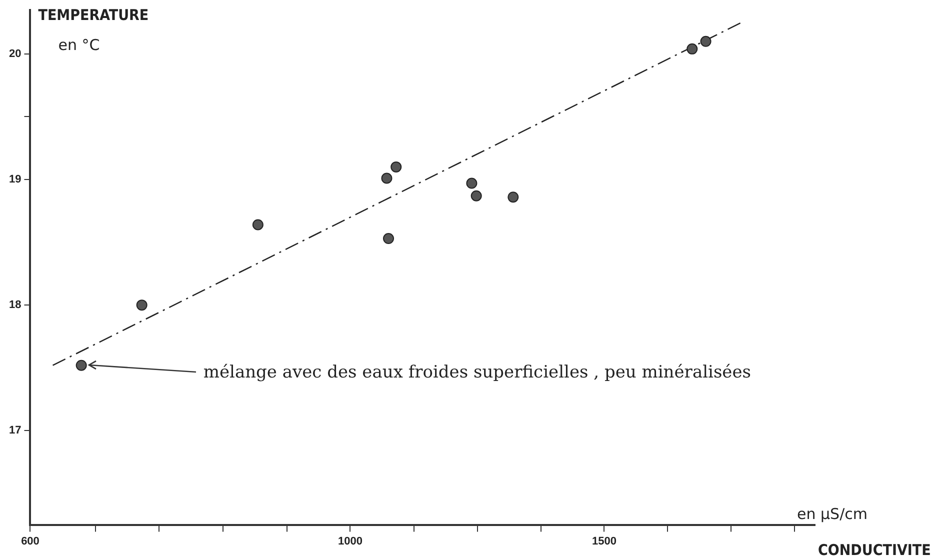 The width and height of the screenshot is (950, 559). What do you see at coordinates (15, 430) in the screenshot?
I see `y-tick-label: 17` at bounding box center [15, 430].